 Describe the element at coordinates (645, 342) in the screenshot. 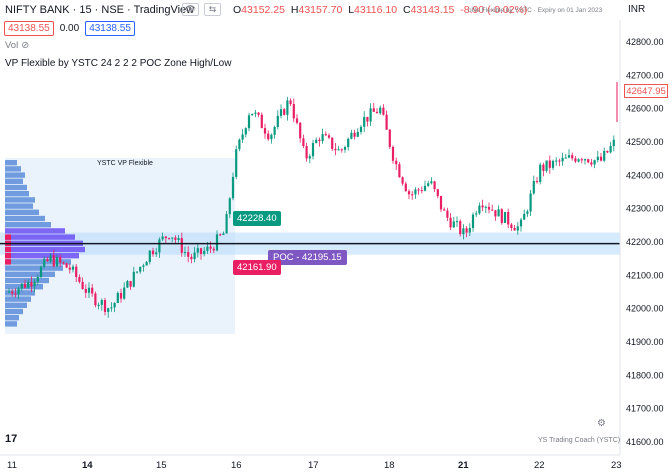

I see `y-tick-label: 41900.00` at that location.